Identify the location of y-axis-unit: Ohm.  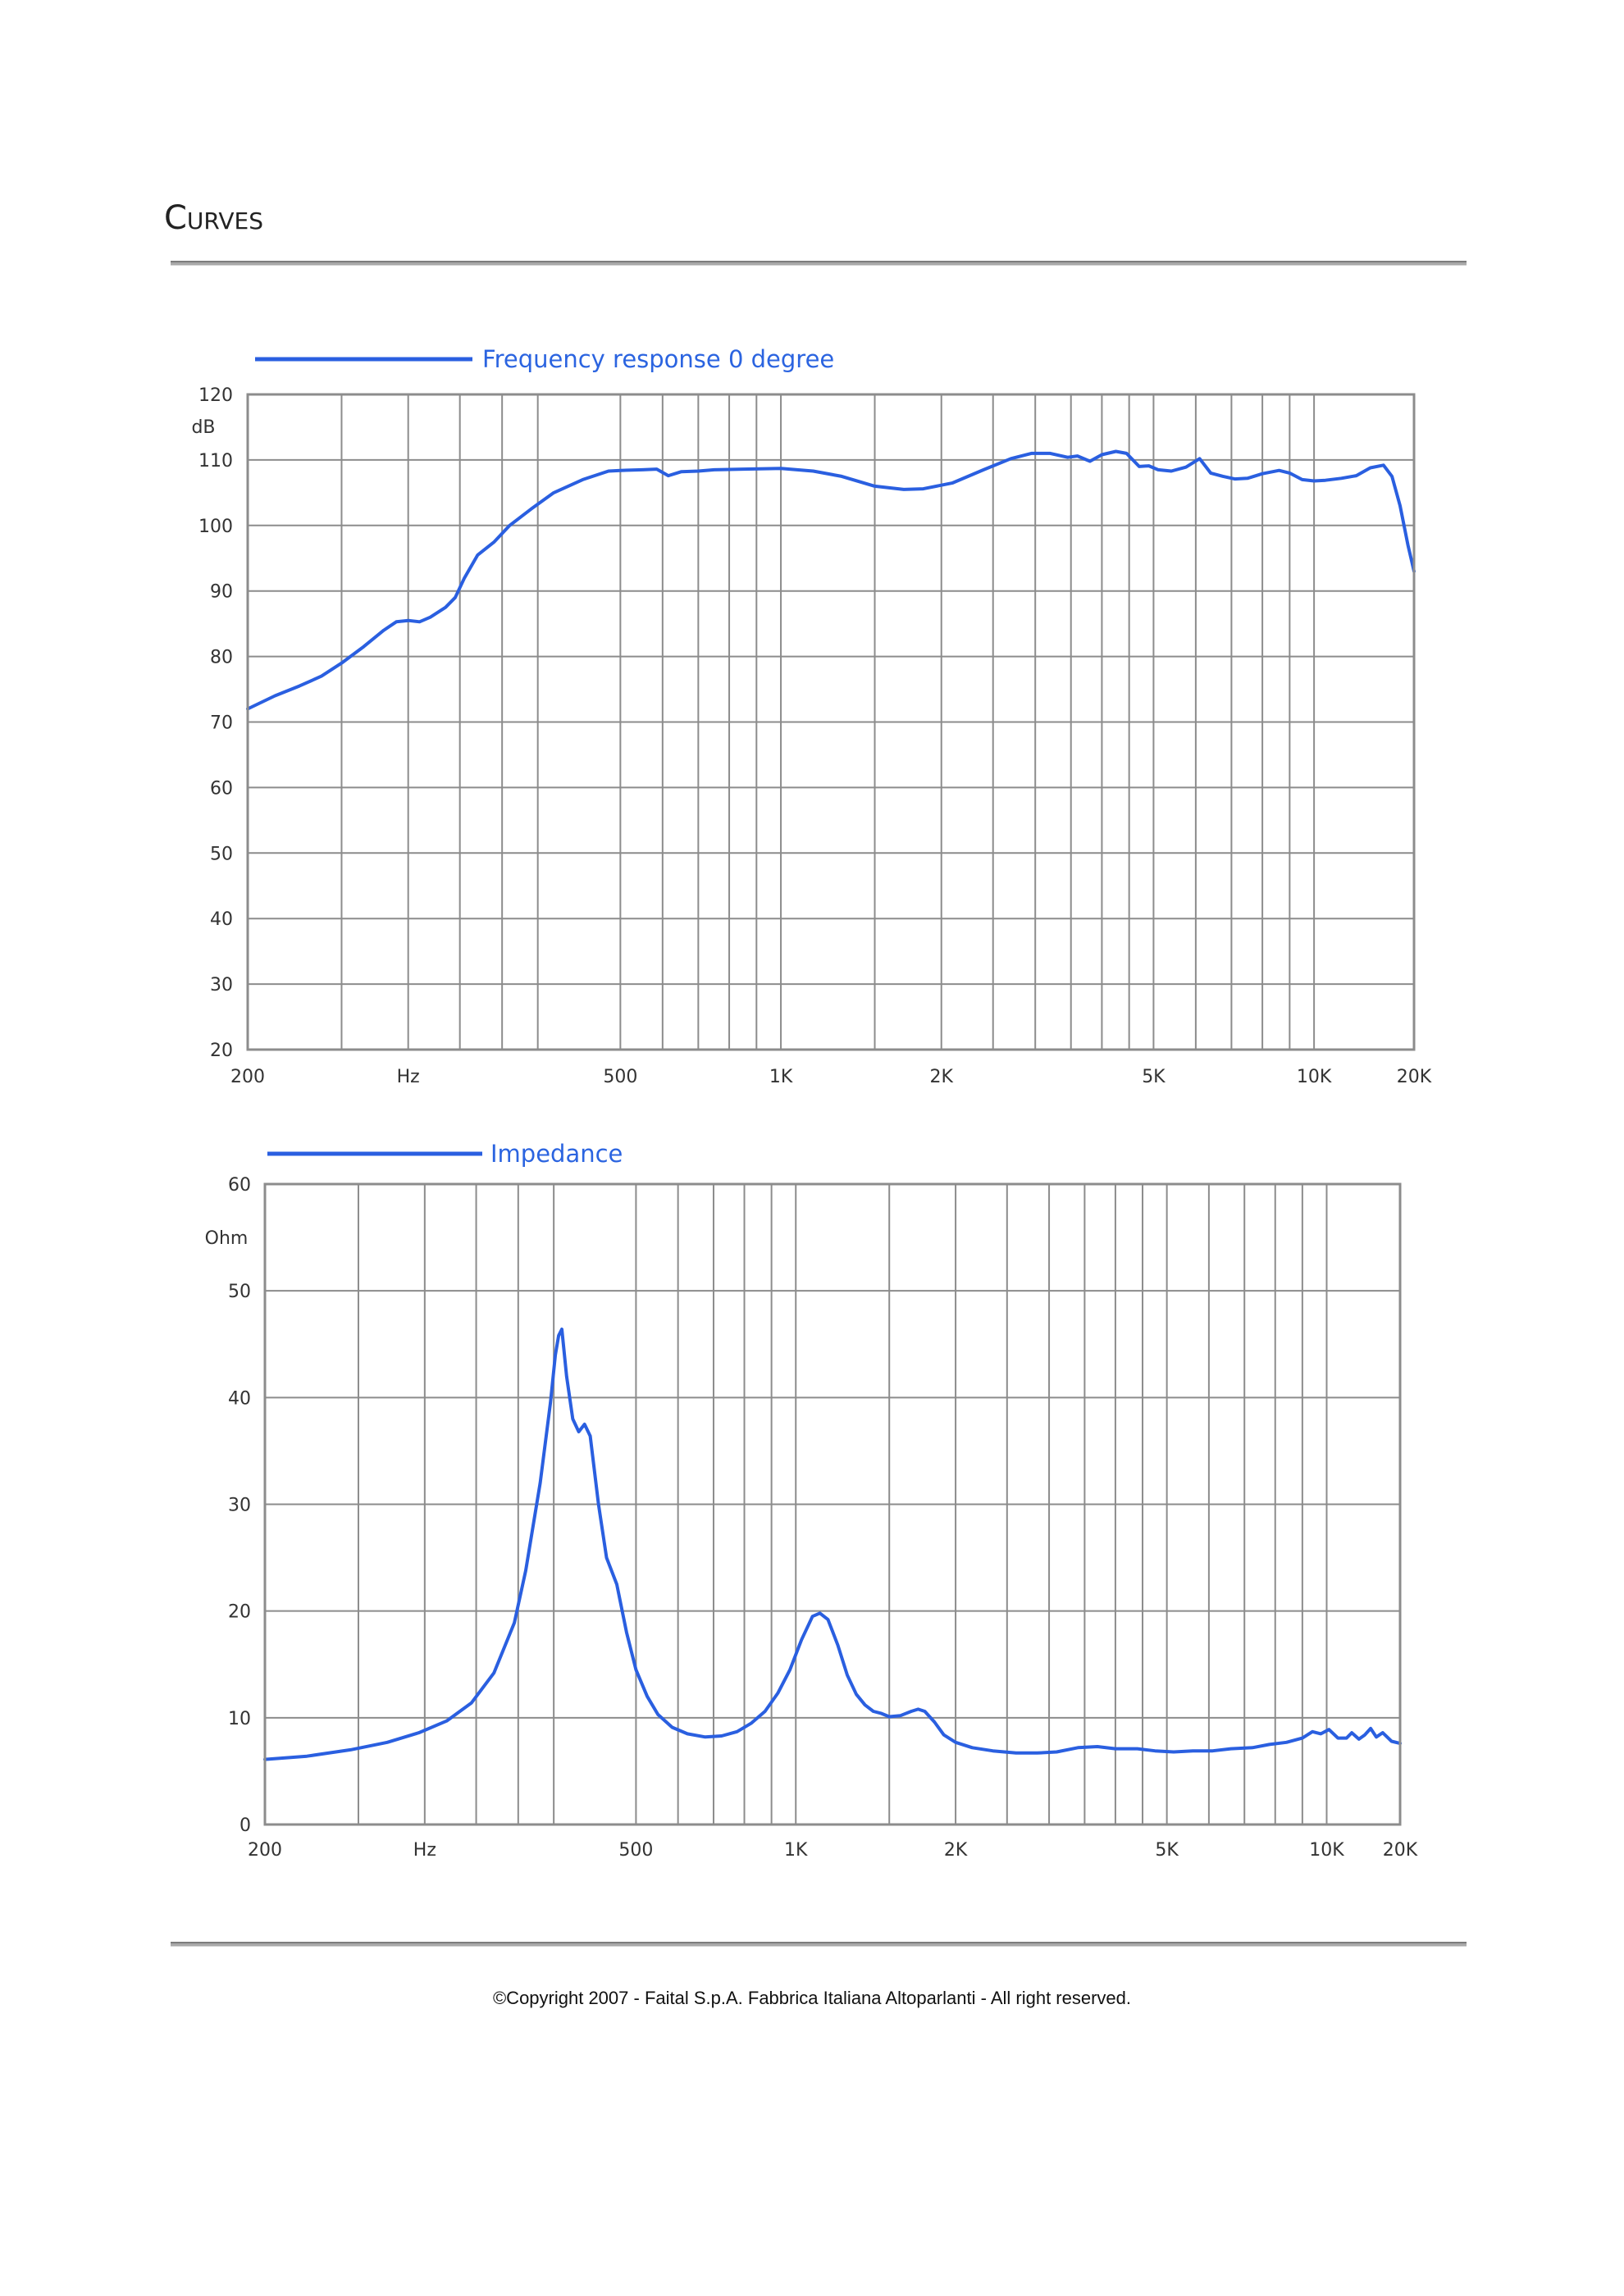
(227, 1238).